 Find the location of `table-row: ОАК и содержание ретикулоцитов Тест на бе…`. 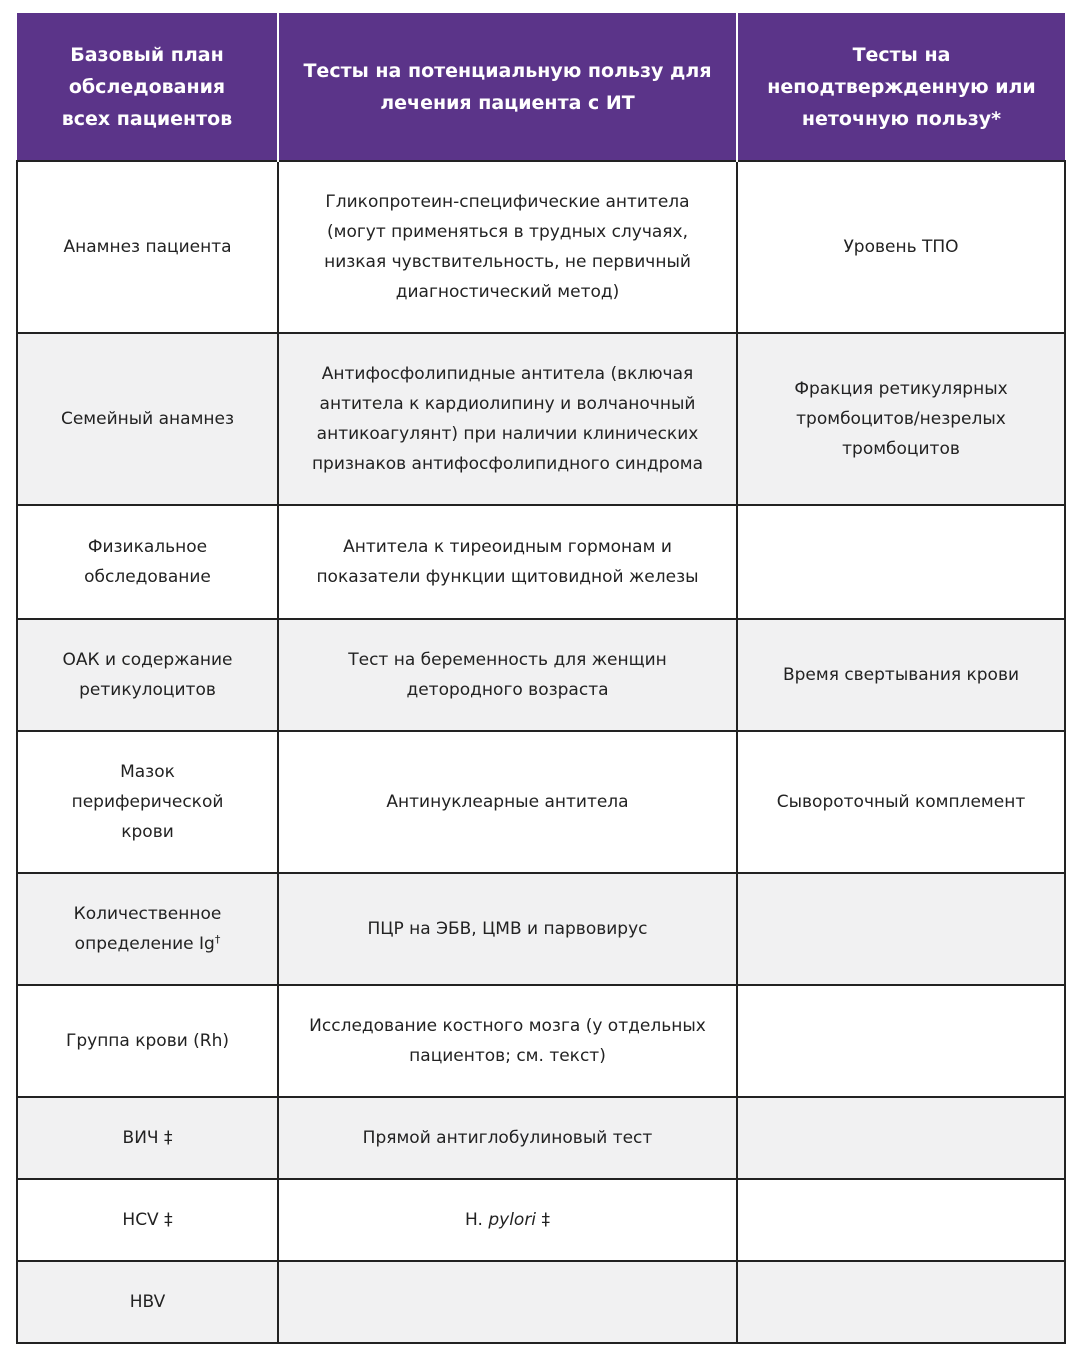

table-row: ОАК и содержание ретикулоцитов Тест на бе… is located at coordinates (541, 675).